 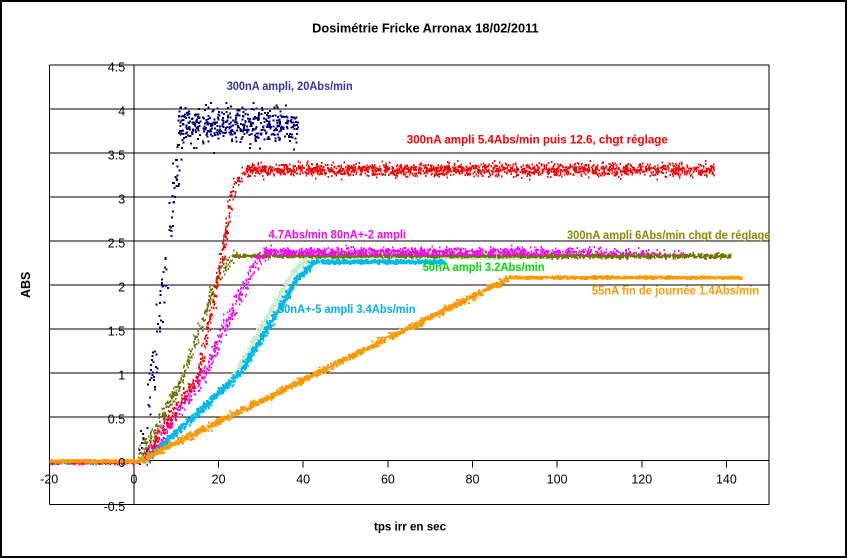 I want to click on svg-text: 100, so click(x=557, y=480).